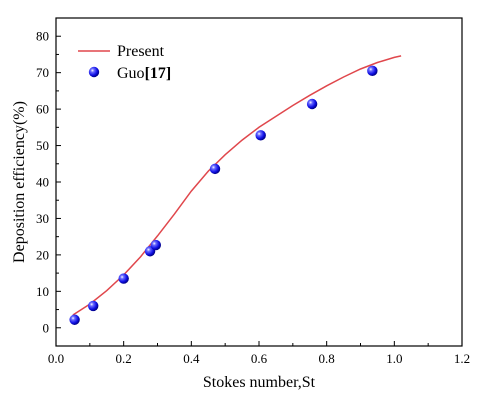  Describe the element at coordinates (19, 182) in the screenshot. I see `y-axis-title: Deposition efficiency(%)` at that location.